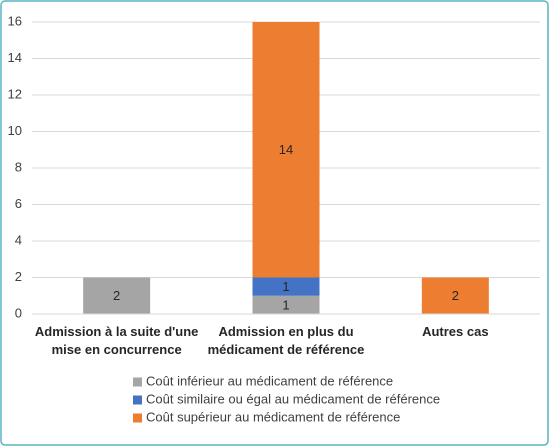  What do you see at coordinates (18, 276) in the screenshot?
I see `y-tick-label: 2` at bounding box center [18, 276].